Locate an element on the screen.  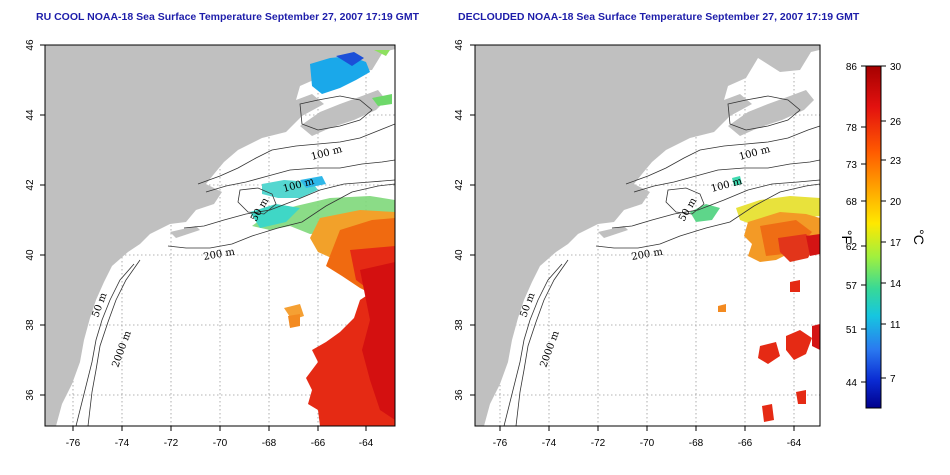
fahrenheit-unit-label: °F is located at coordinates (847, 237).